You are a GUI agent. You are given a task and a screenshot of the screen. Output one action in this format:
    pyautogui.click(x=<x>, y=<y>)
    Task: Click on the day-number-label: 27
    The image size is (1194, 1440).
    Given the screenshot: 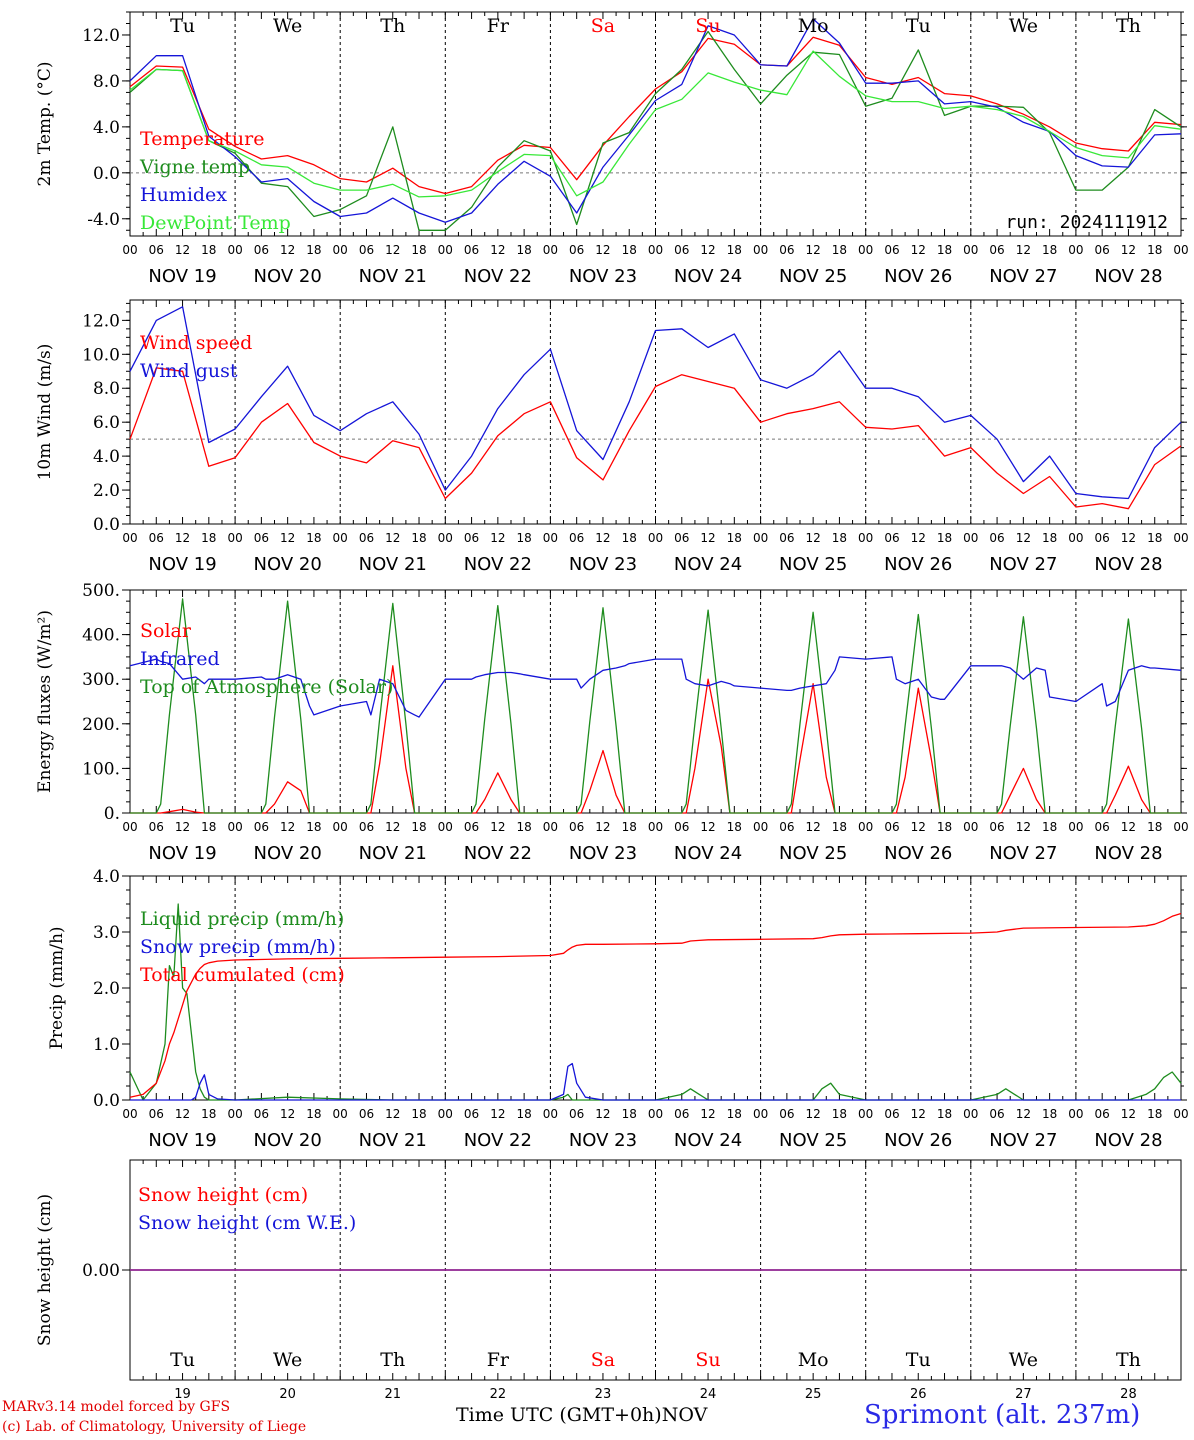 What is the action you would take?
    pyautogui.click(x=1023, y=1394)
    